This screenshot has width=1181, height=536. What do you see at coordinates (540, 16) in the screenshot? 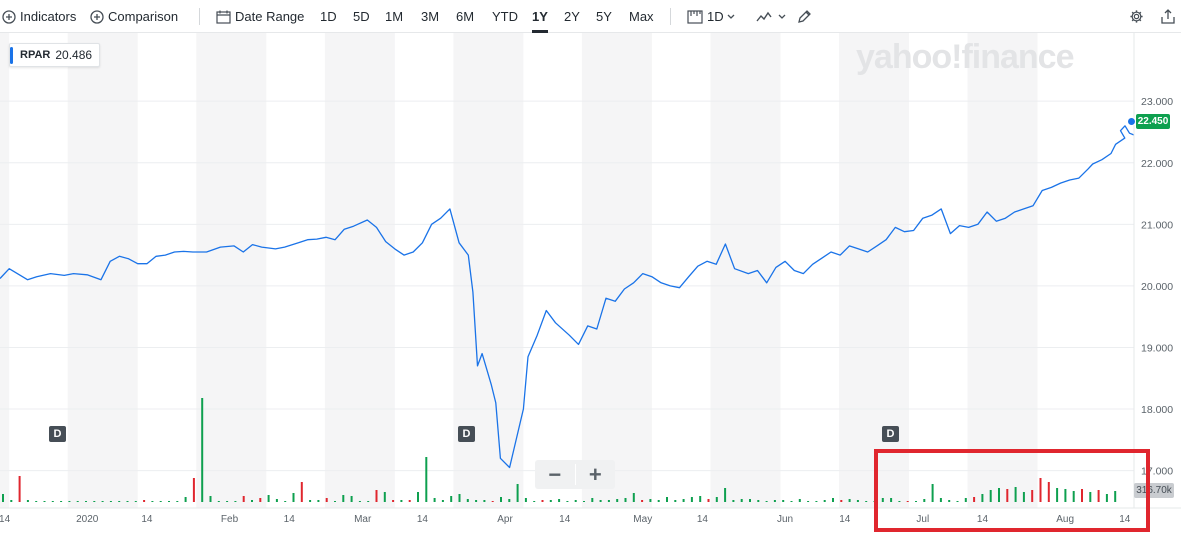
I see `range-1y: 1Y` at bounding box center [540, 16].